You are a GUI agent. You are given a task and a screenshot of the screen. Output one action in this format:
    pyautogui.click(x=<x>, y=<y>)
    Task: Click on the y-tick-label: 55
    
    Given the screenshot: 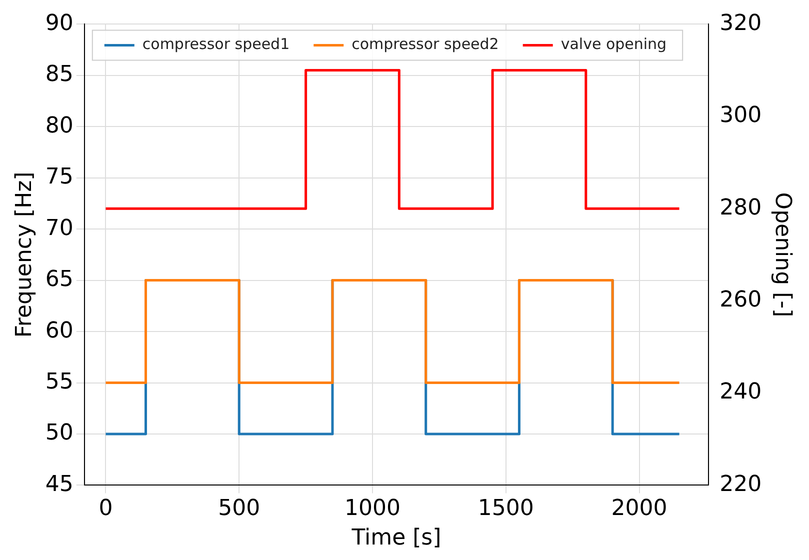 What is the action you would take?
    pyautogui.click(x=59, y=381)
    